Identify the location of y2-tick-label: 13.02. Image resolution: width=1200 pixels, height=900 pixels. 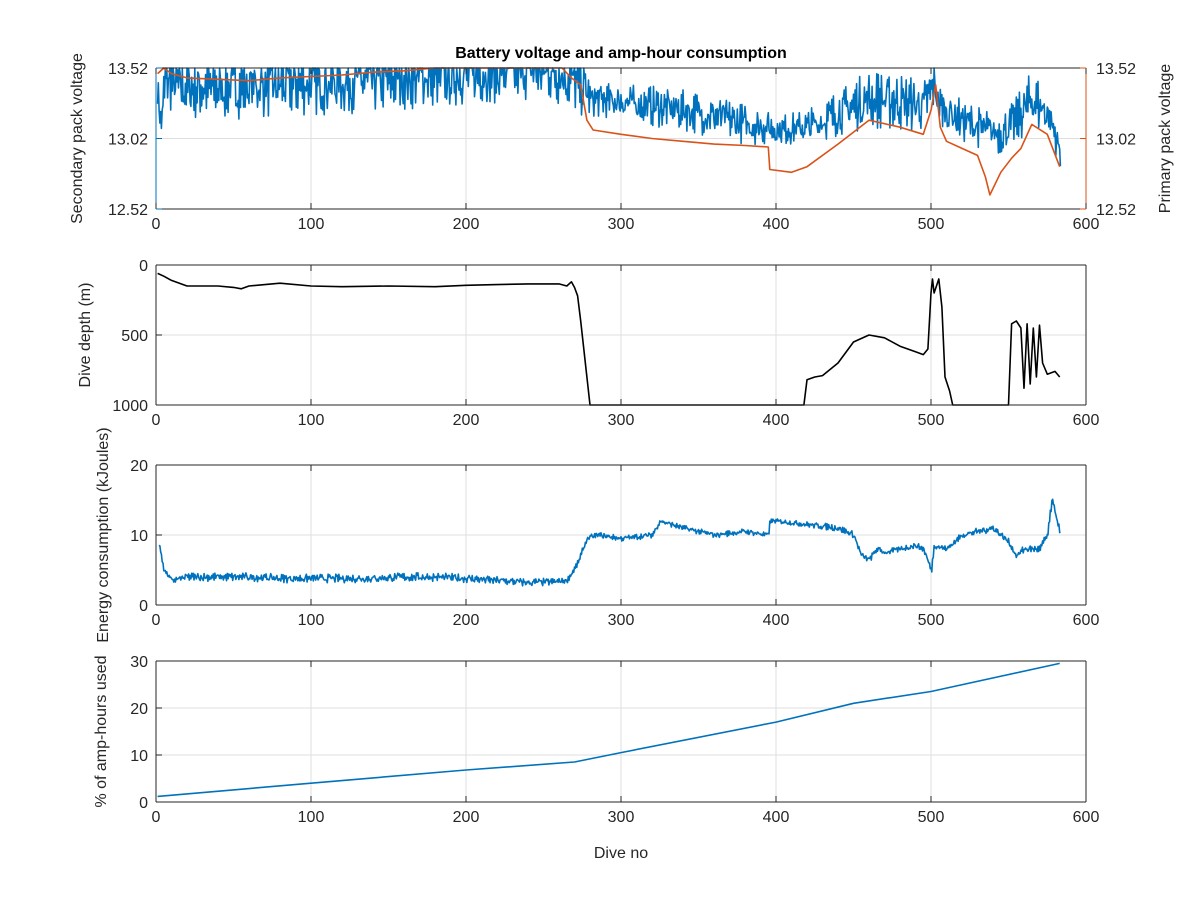
(1116, 140).